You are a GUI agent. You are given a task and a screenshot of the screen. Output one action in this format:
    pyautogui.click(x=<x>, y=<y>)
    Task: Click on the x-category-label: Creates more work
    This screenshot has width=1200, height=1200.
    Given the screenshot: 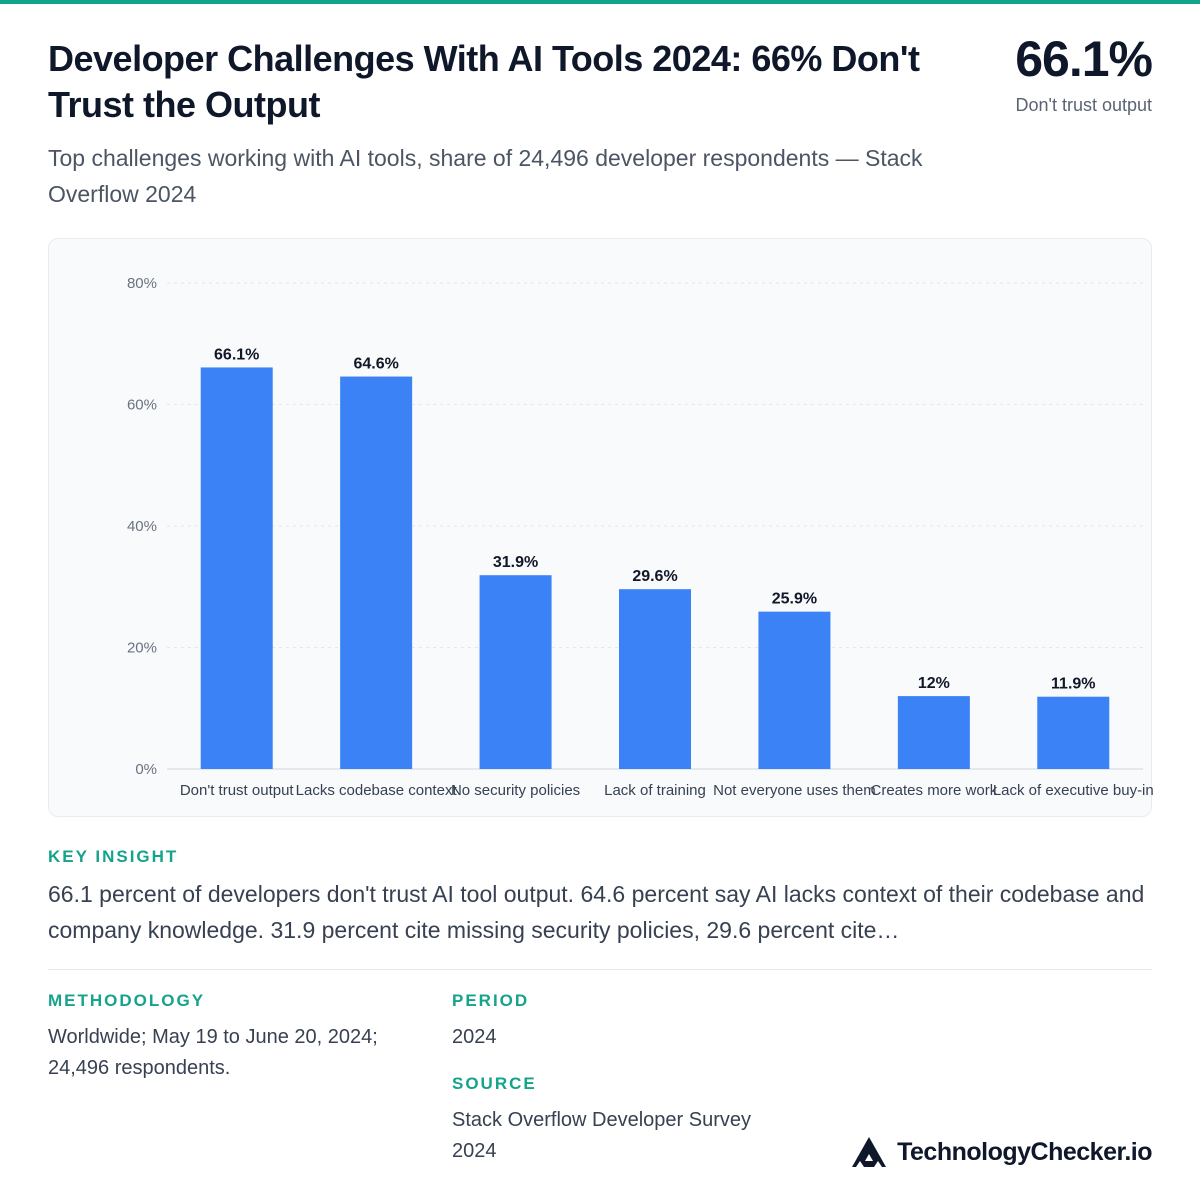 What is the action you would take?
    pyautogui.click(x=934, y=790)
    